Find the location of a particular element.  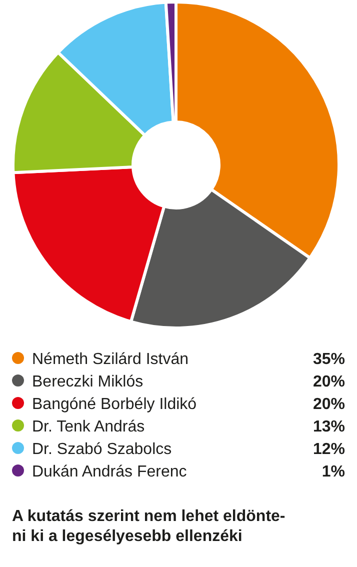

legend-label: Dr. Tenk András is located at coordinates (88, 427).